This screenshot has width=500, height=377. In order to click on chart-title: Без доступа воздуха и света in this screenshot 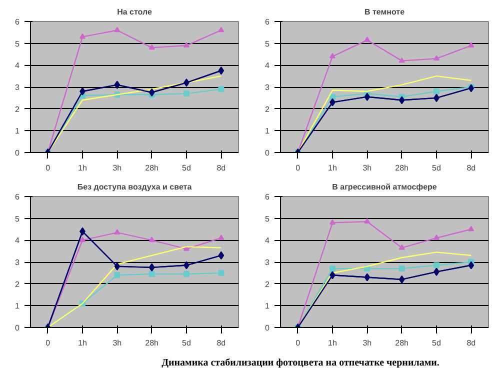, I will do `click(134, 187)`.